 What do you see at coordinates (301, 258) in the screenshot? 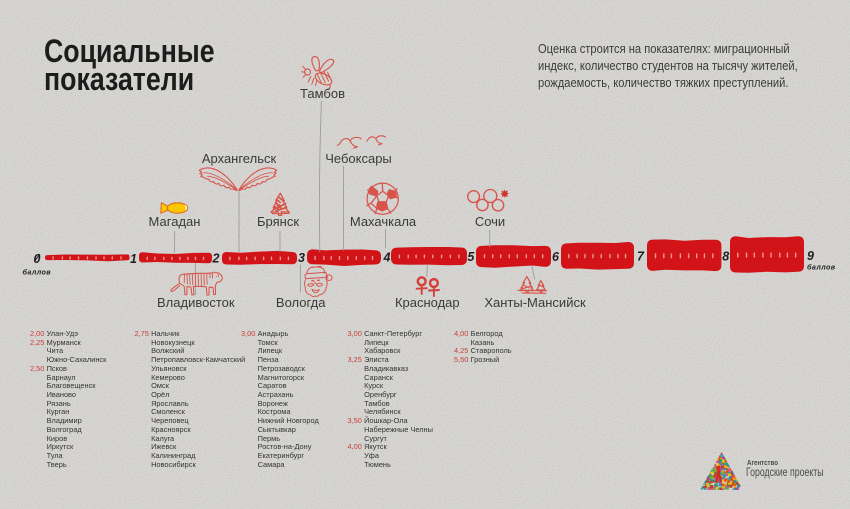
I see `svg-text: 3` at bounding box center [301, 258].